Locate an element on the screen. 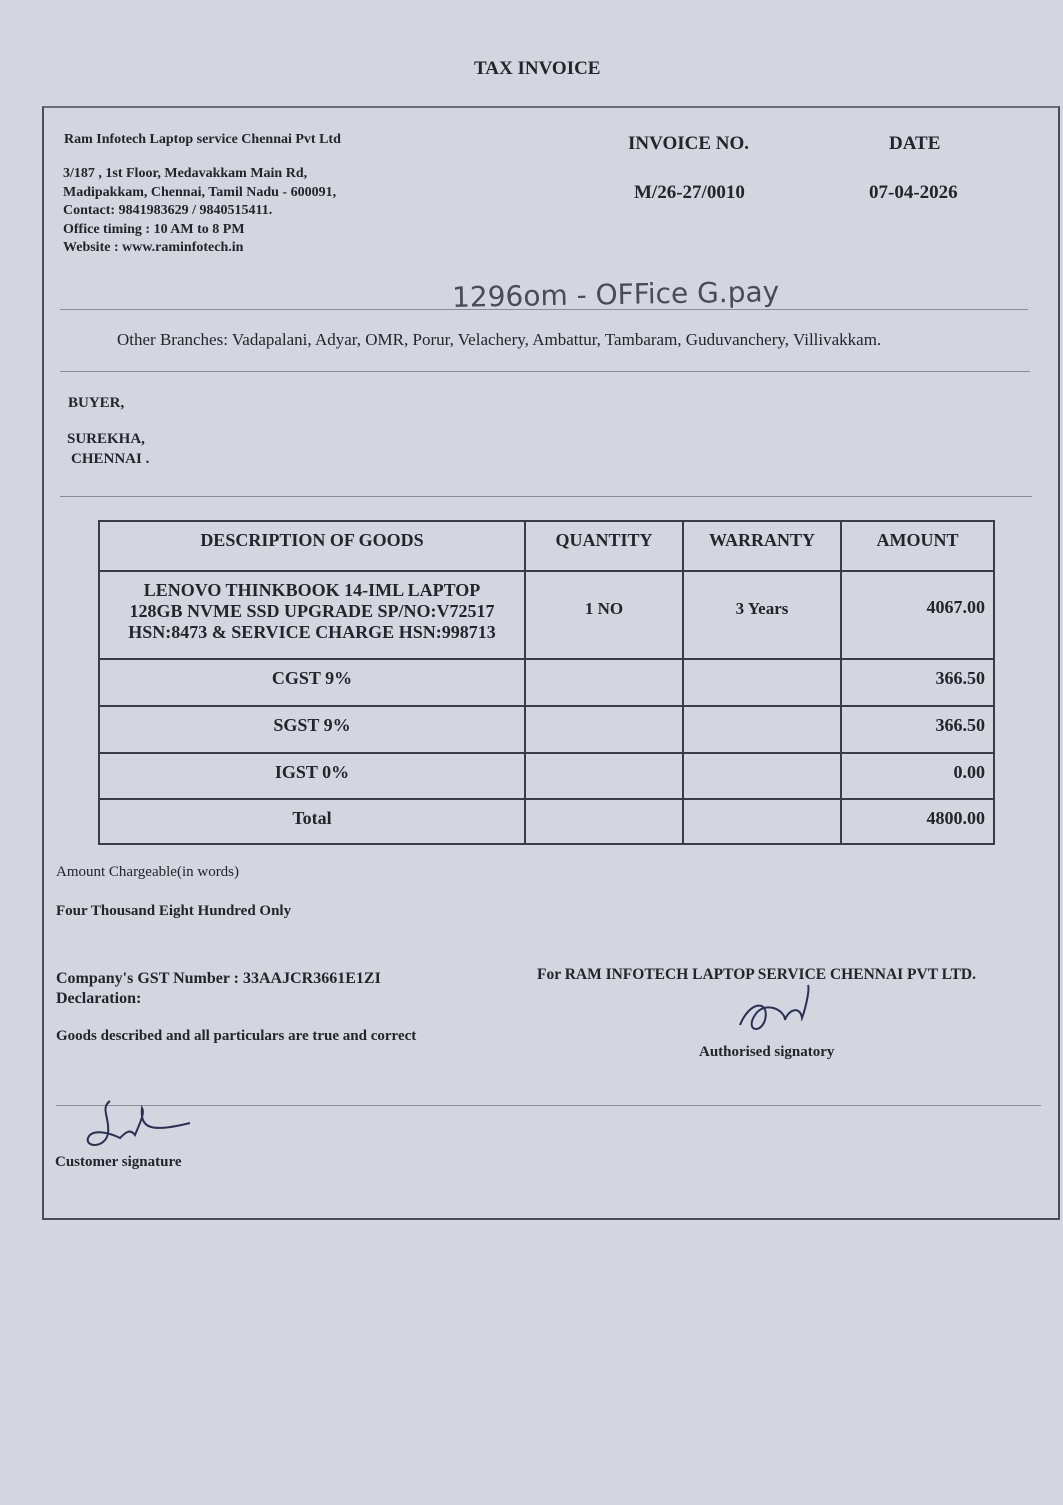  authorised-signature is located at coordinates (774, 1007).